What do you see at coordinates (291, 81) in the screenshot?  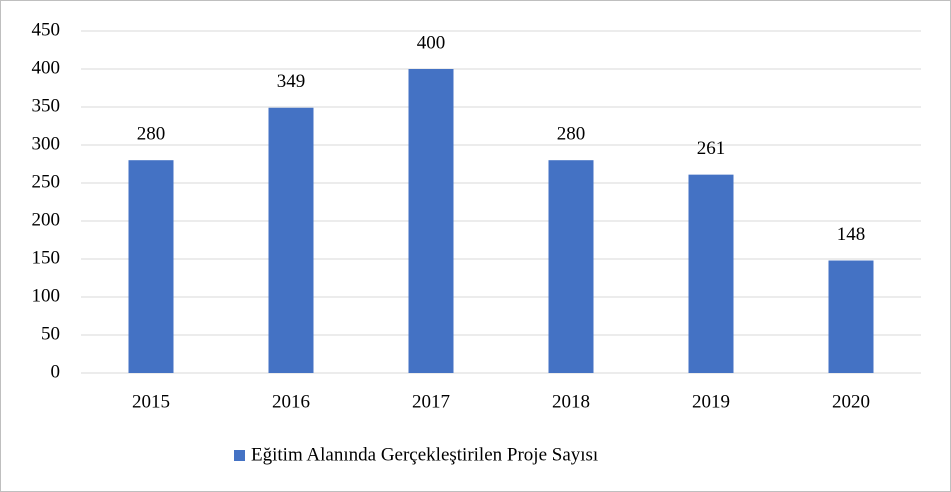 I see `data-label: 349` at bounding box center [291, 81].